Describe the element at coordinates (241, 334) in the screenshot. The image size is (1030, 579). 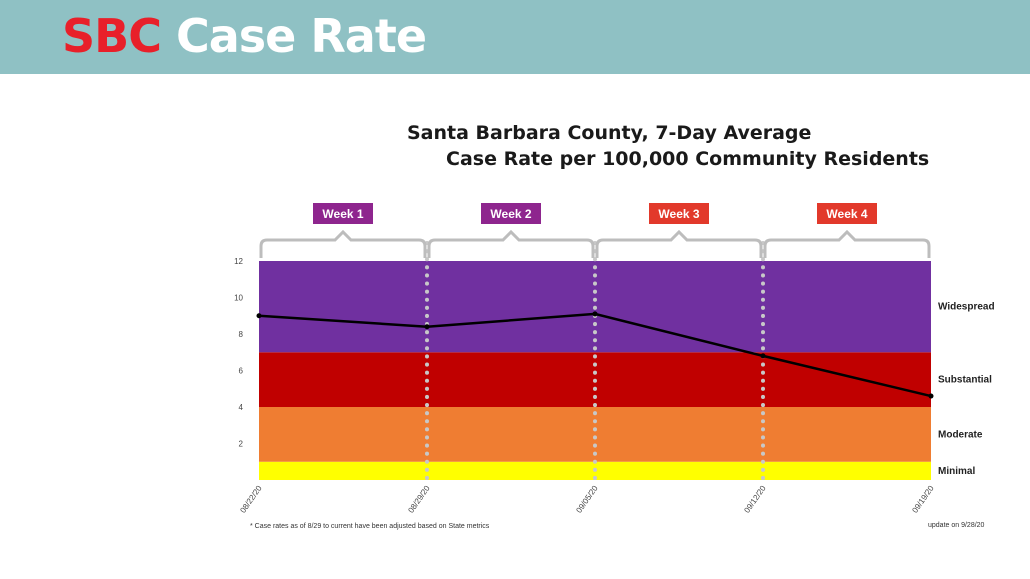
I see `y-tick-label: 8` at that location.